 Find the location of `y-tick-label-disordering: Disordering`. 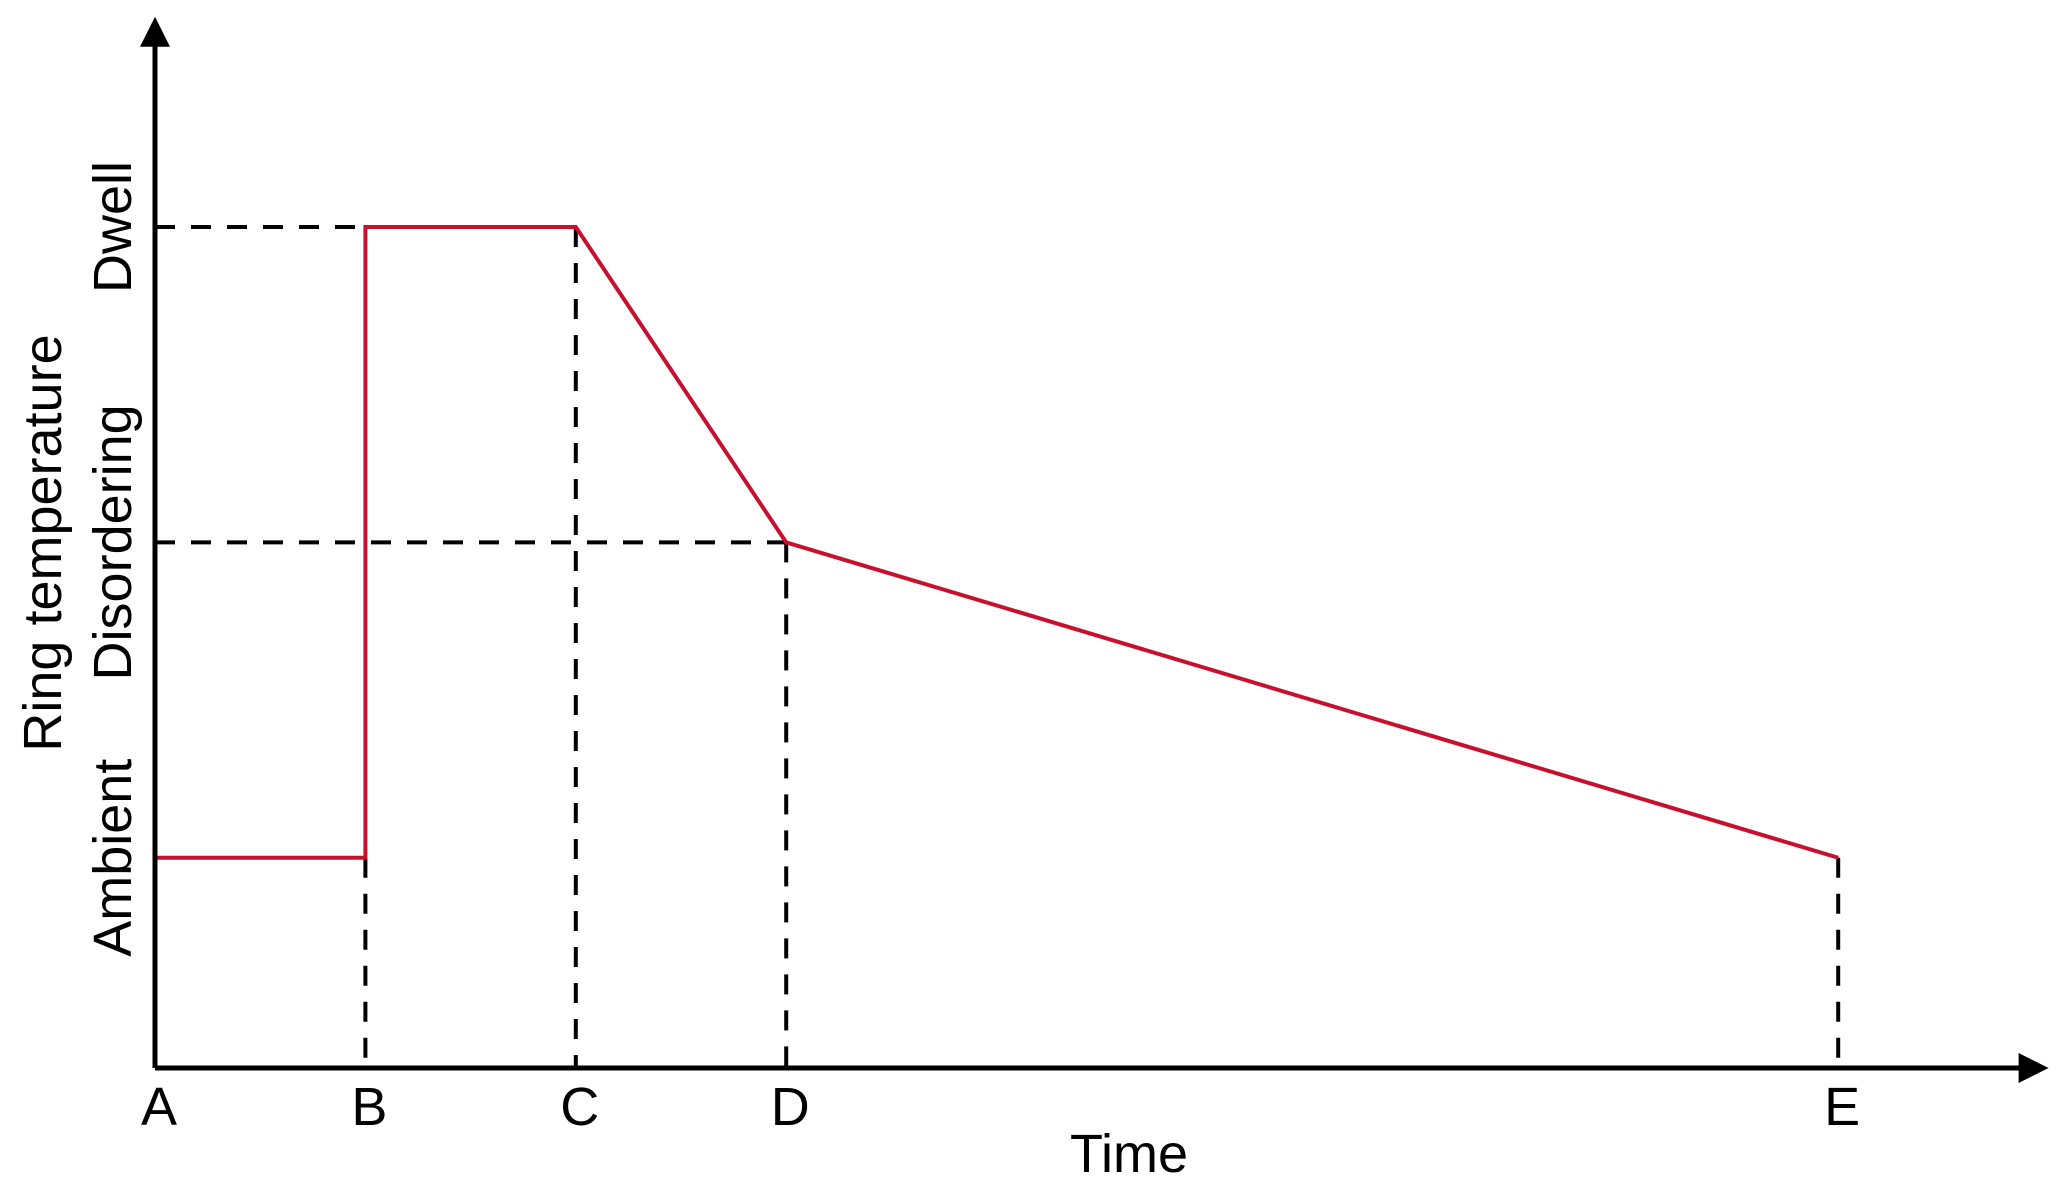

y-tick-label-disordering: Disordering is located at coordinates (113, 542).